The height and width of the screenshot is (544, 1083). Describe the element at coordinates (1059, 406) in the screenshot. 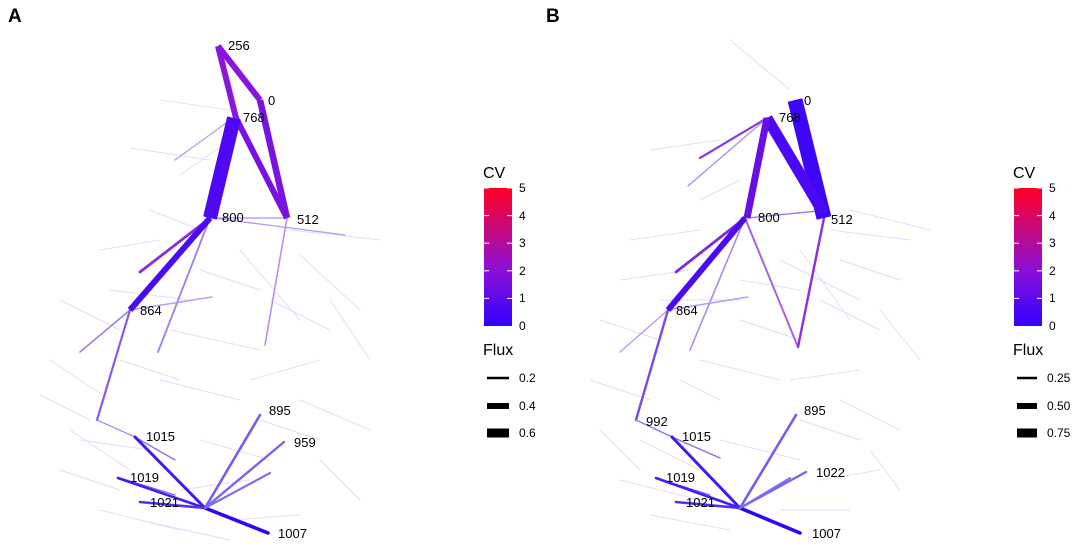

I see `flux-key-label: 0.50` at that location.